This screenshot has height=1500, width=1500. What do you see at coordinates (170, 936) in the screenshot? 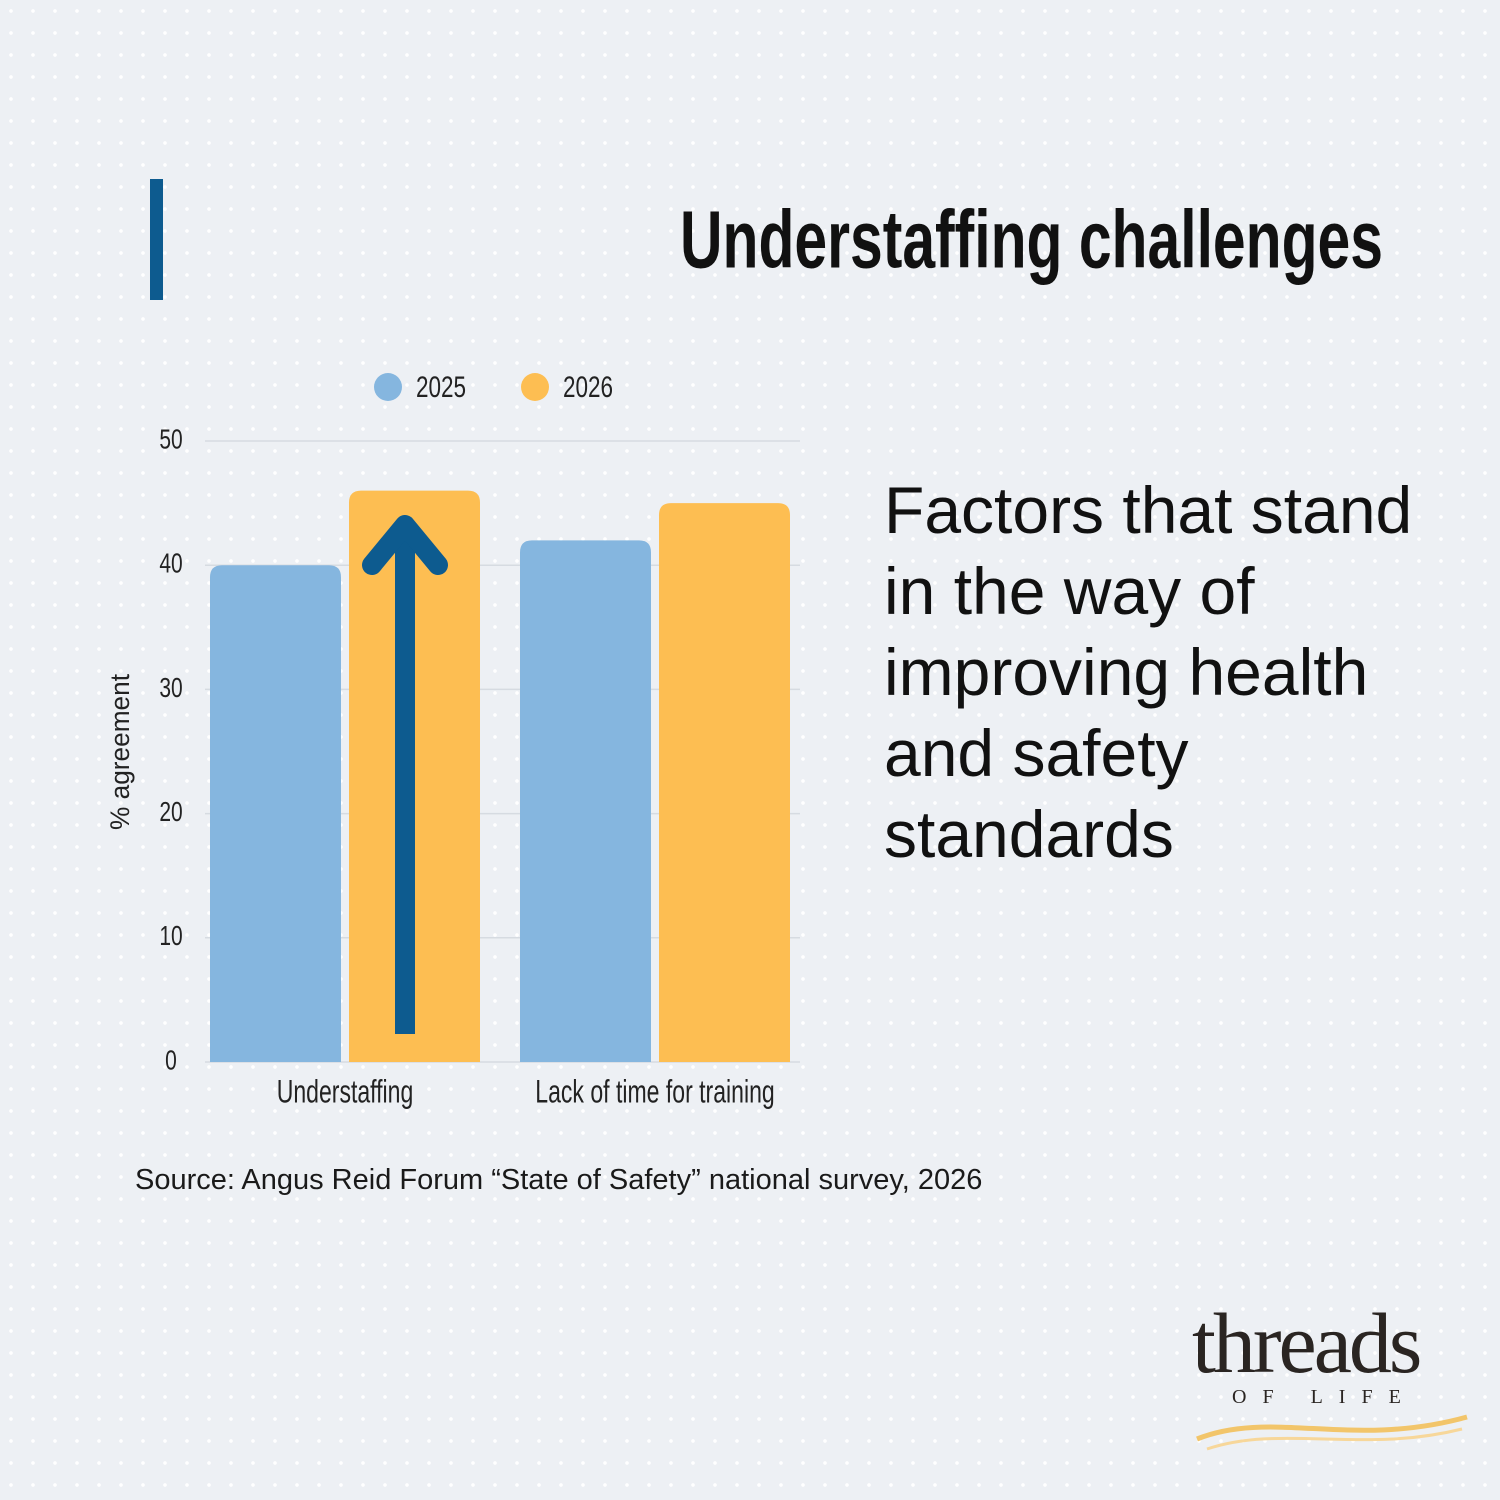
I see `y-tick-label: 10` at bounding box center [170, 936].